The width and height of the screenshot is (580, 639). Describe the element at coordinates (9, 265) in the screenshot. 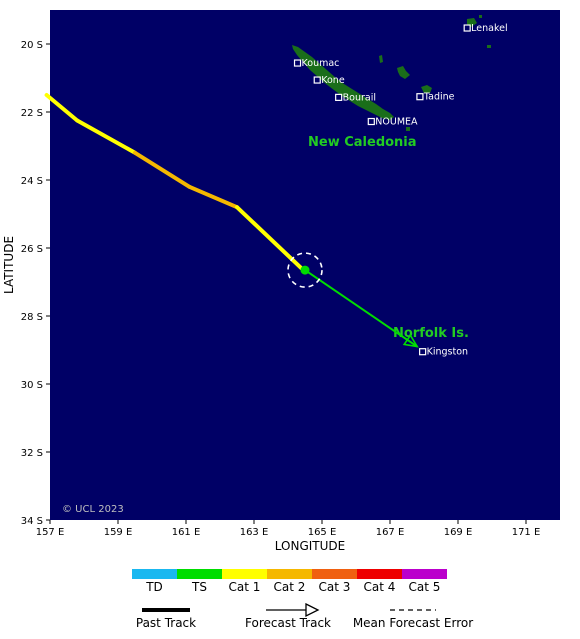

I see `y-axis-title: LATITUDE` at that location.